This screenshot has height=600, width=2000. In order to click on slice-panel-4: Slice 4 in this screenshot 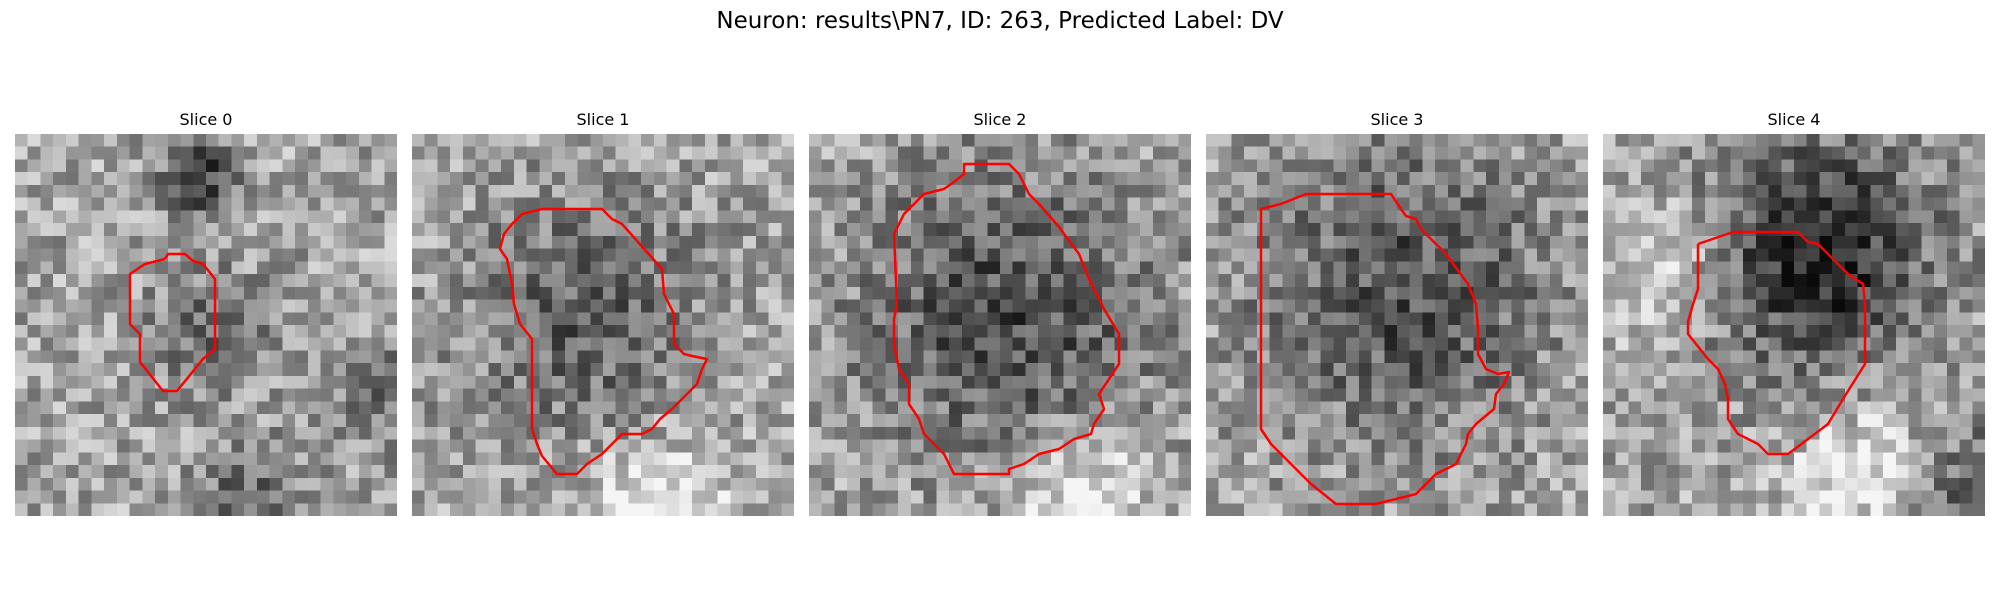, I will do `click(1794, 313)`.